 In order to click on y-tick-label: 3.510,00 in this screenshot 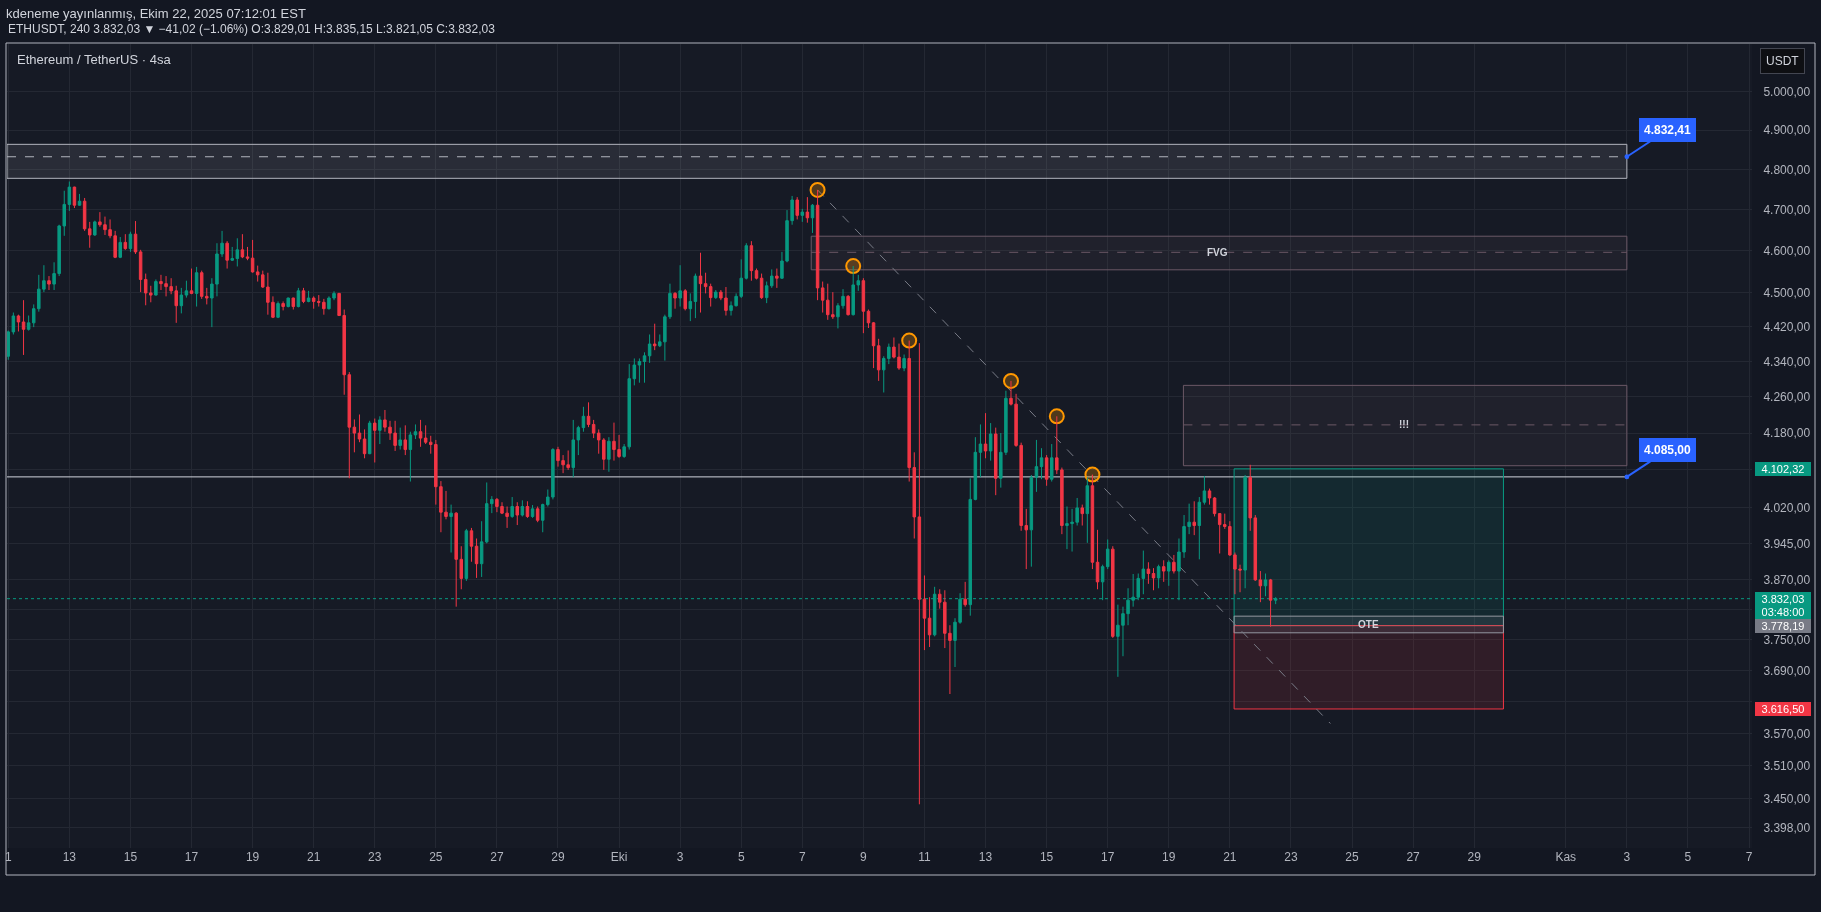, I will do `click(1787, 766)`.